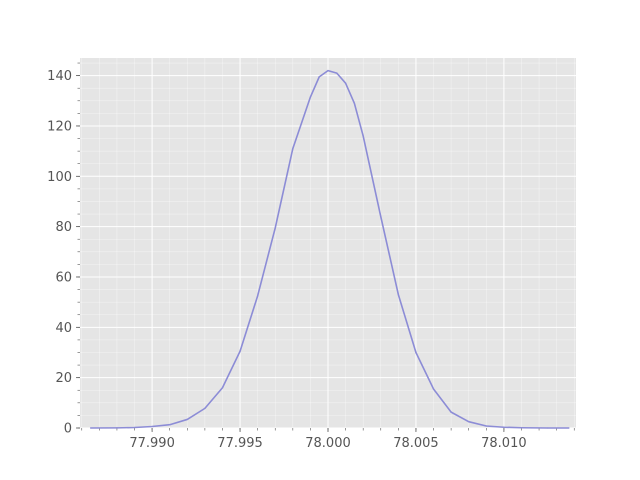 This screenshot has width=640, height=480. What do you see at coordinates (59, 177) in the screenshot?
I see `y-tick-label: 100` at bounding box center [59, 177].